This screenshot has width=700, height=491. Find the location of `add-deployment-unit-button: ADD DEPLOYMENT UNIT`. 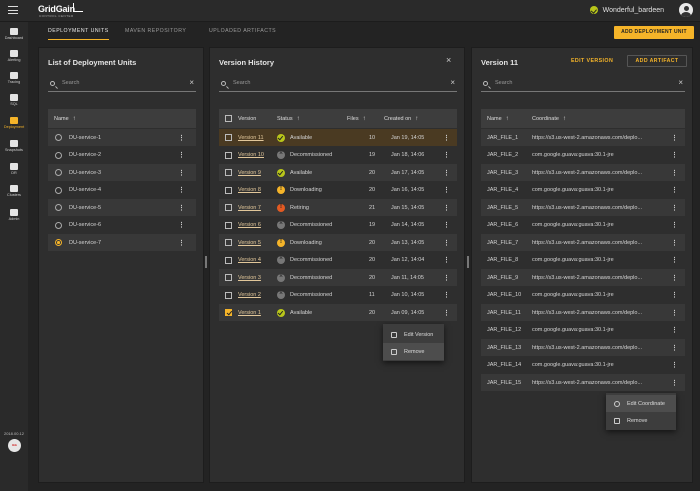

add-deployment-unit-button: ADD DEPLOYMENT UNIT is located at coordinates (654, 32).